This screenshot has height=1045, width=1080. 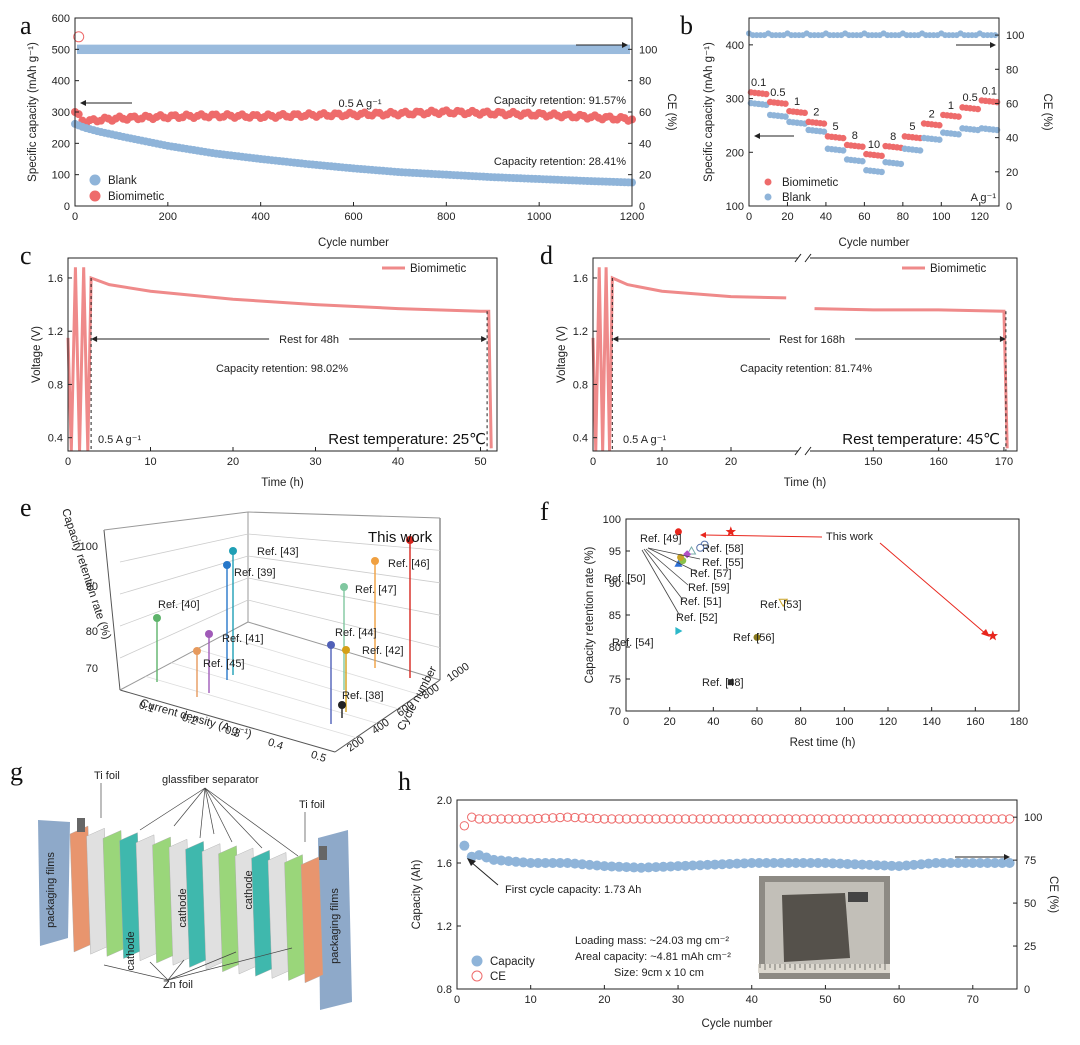 I want to click on f-point, so click(x=757, y=637).